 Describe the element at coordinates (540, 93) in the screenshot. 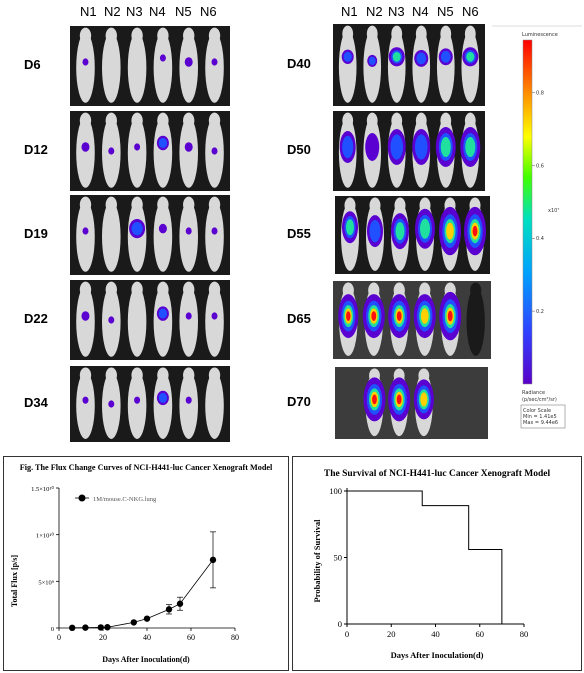

I see `colorbar-tick-label: 0.8` at that location.